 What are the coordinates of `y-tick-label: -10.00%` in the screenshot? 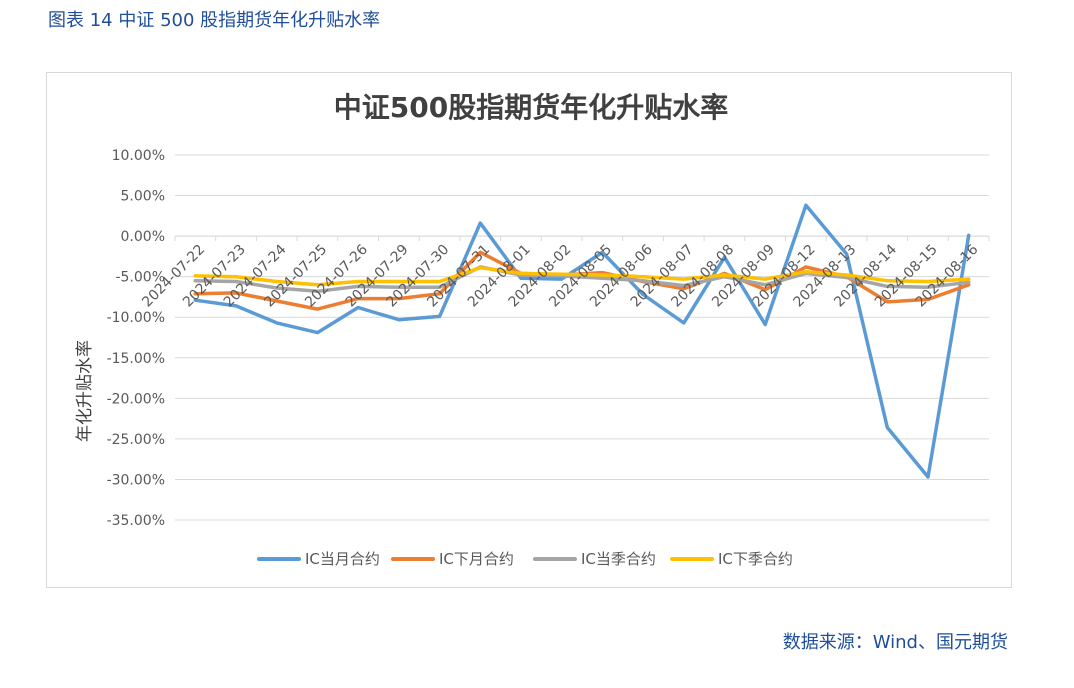 It's located at (136, 318).